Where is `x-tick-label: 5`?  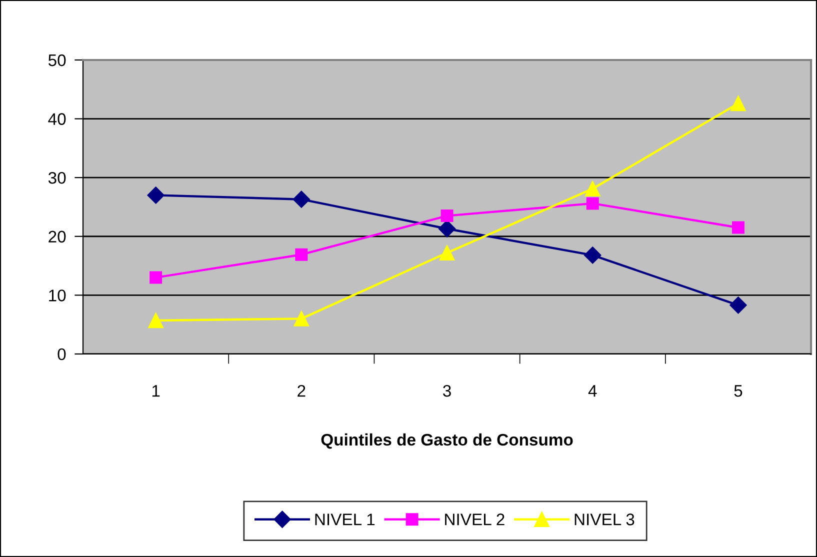 x-tick-label: 5 is located at coordinates (738, 391).